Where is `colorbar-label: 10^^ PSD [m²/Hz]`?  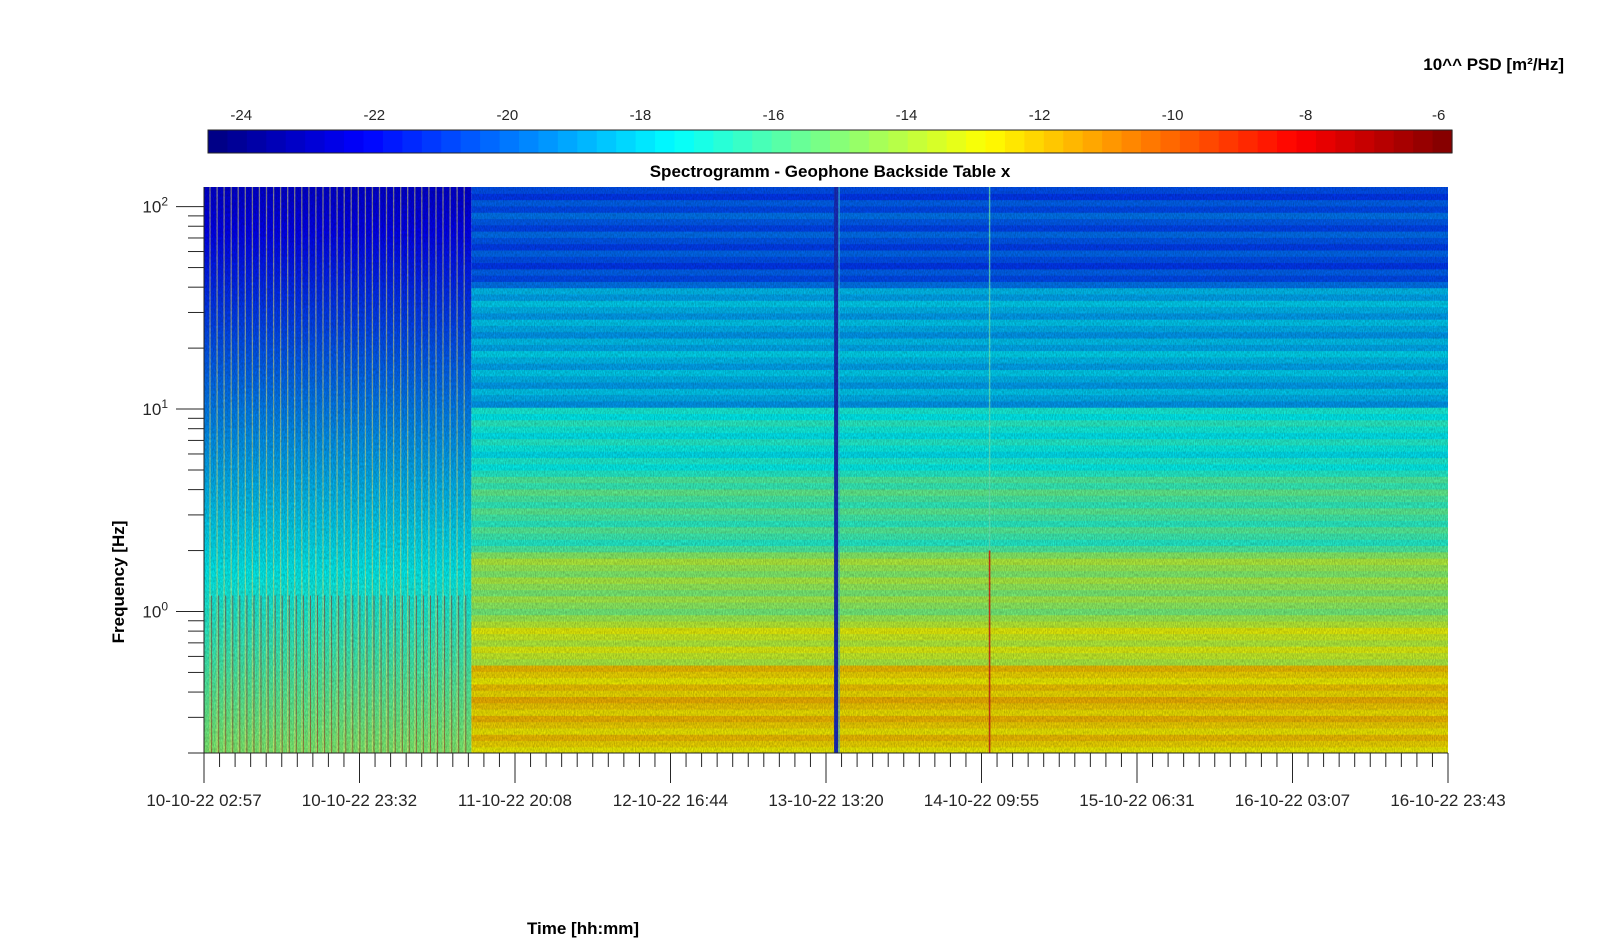 colorbar-label: 10^^ PSD [m²/Hz] is located at coordinates (1493, 64).